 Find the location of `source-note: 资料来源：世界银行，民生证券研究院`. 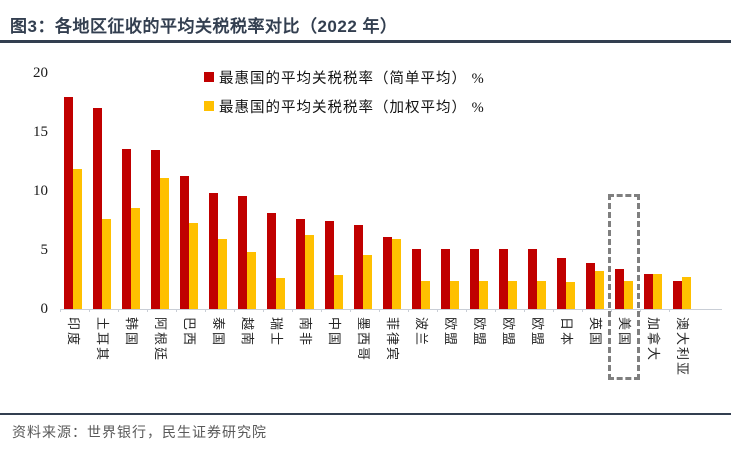

source-note: 资料来源：世界银行，民生证券研究院 is located at coordinates (139, 433).